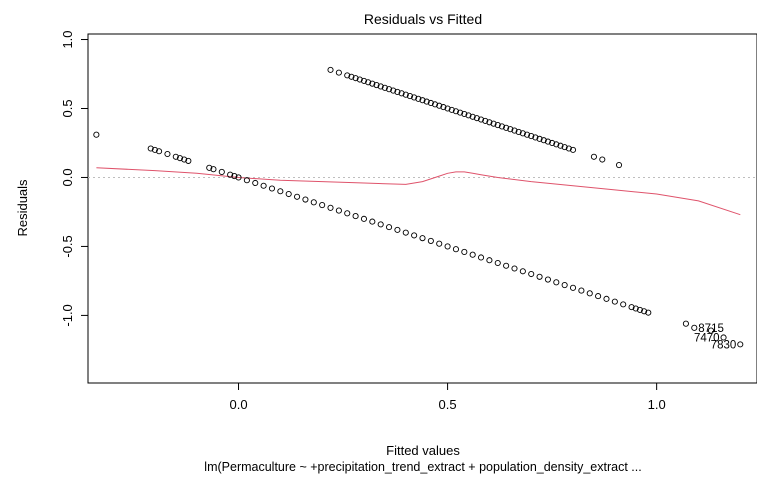 The image size is (757, 479). Describe the element at coordinates (418, 191) in the screenshot. I see `lowess-smooth-line` at that location.